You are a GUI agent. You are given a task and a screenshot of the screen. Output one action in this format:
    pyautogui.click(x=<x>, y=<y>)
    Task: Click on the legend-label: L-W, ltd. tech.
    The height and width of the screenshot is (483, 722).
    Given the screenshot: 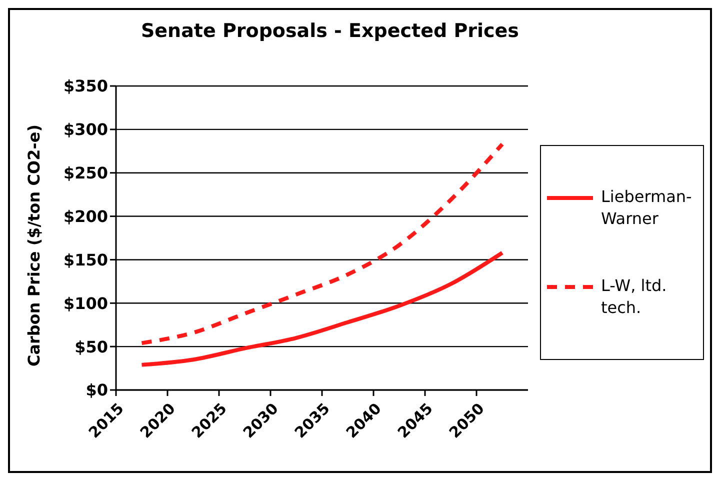 What is the action you would take?
    pyautogui.click(x=634, y=296)
    